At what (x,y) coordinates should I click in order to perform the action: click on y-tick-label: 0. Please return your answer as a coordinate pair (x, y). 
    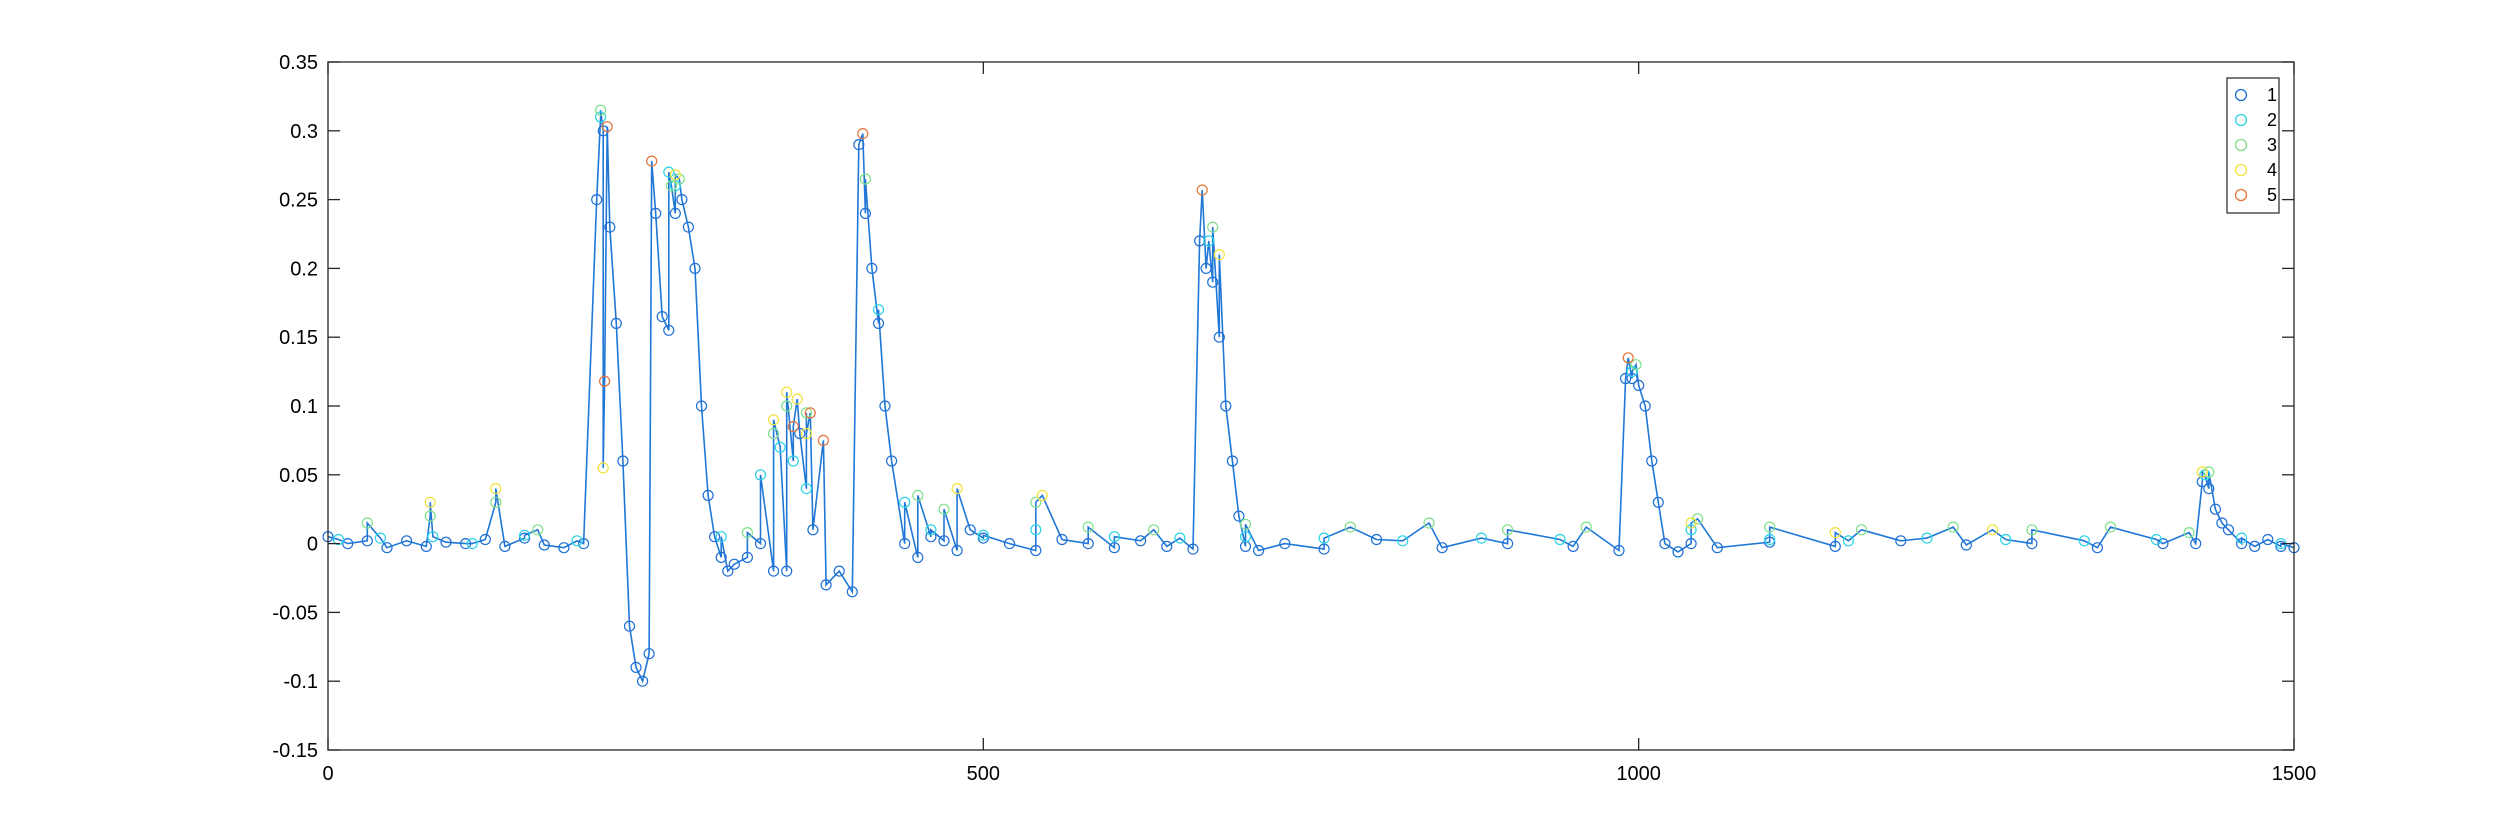
    Looking at the image, I should click on (312, 545).